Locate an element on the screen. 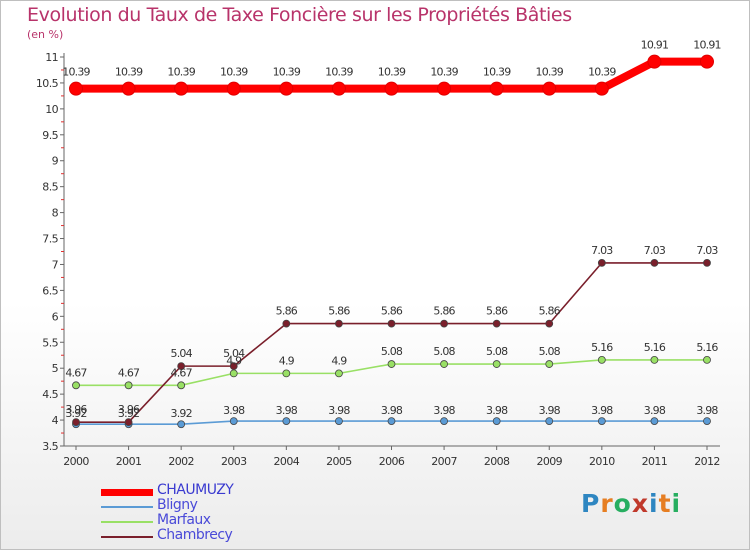 This screenshot has width=750, height=550. x-tick-label: 2005 is located at coordinates (339, 461).